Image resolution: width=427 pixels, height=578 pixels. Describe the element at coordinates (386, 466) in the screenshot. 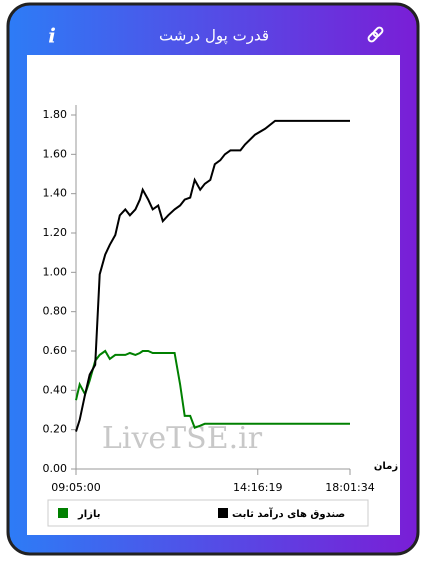

I see `x-axis-label: زمان` at that location.